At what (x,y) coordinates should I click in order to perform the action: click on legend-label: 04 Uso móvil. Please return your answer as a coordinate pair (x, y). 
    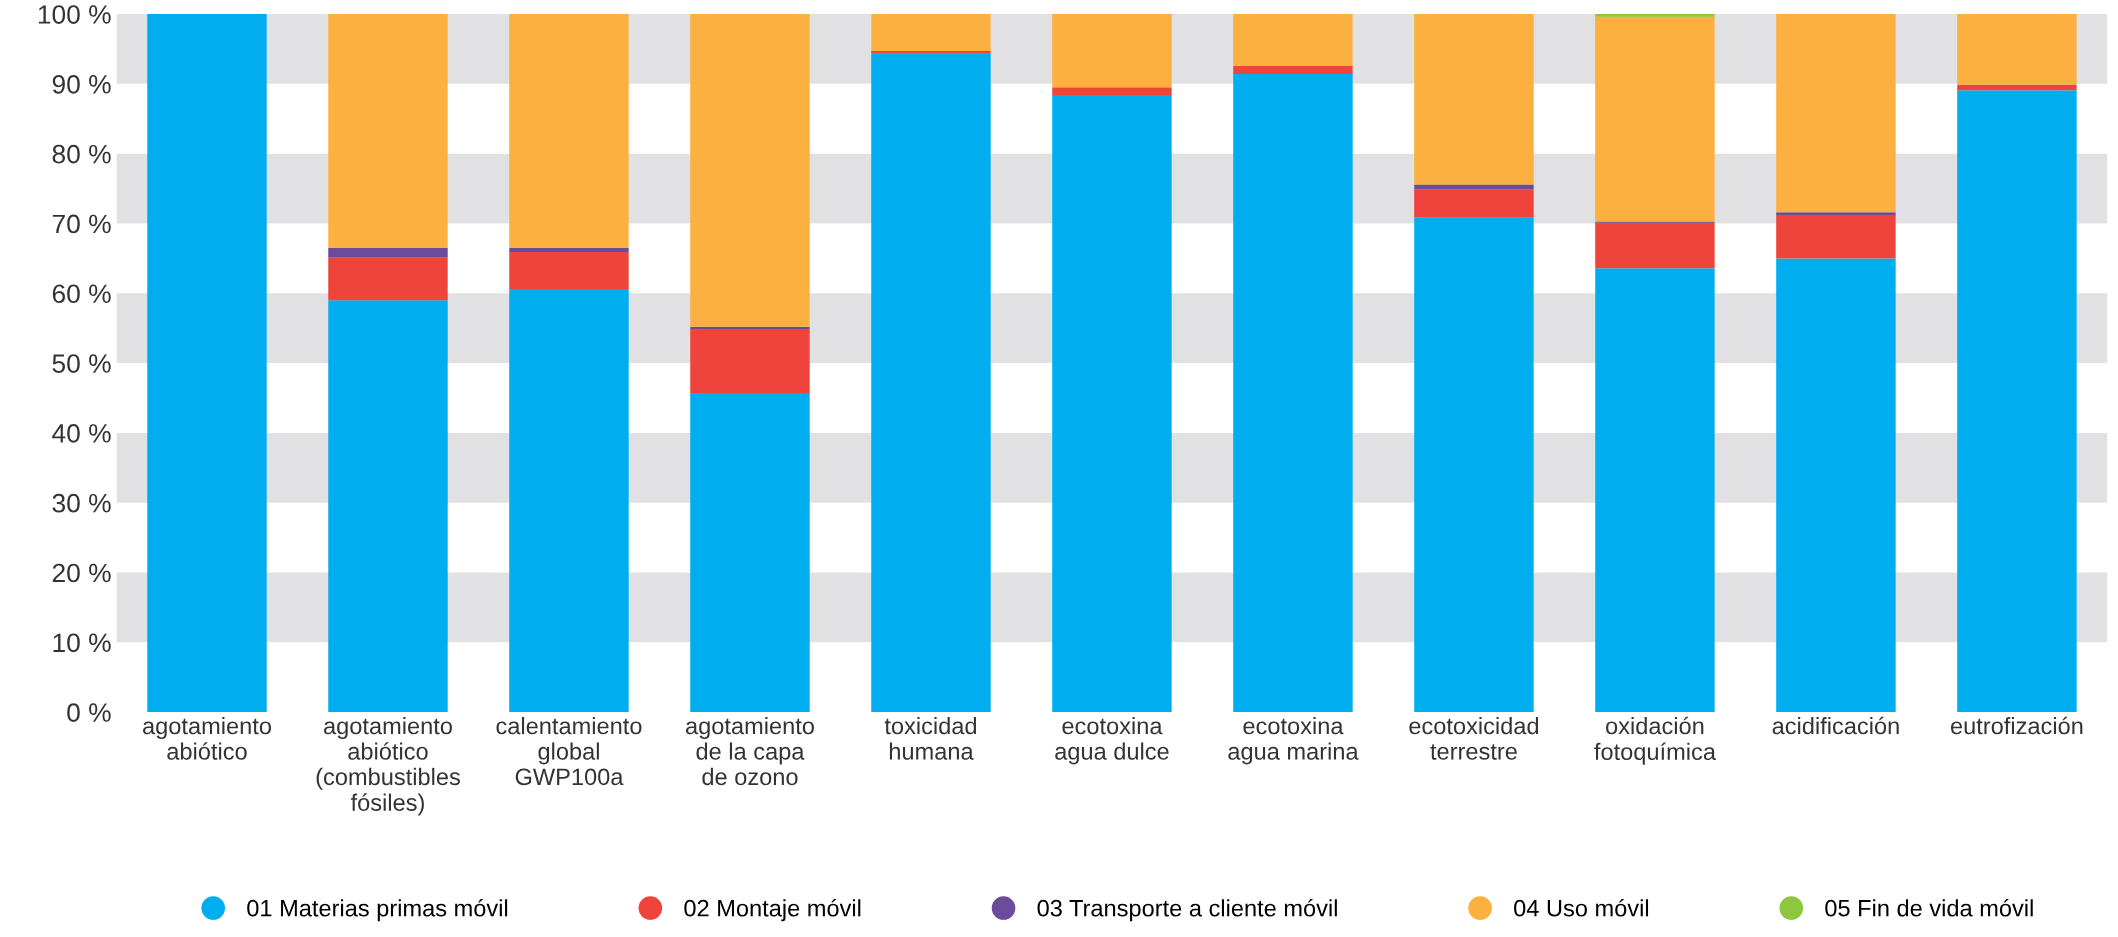
    Looking at the image, I should click on (1581, 907).